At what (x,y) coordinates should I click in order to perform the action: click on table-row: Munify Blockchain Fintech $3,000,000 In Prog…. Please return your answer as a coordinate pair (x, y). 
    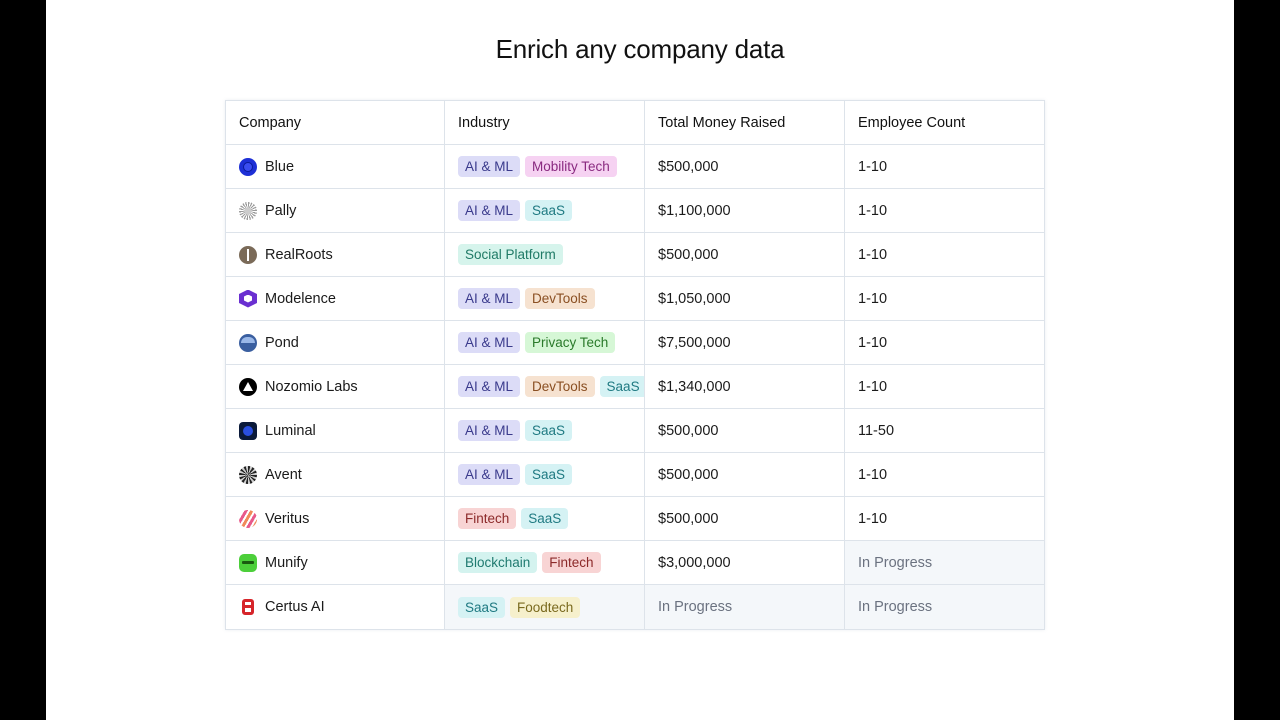
    Looking at the image, I should click on (635, 563).